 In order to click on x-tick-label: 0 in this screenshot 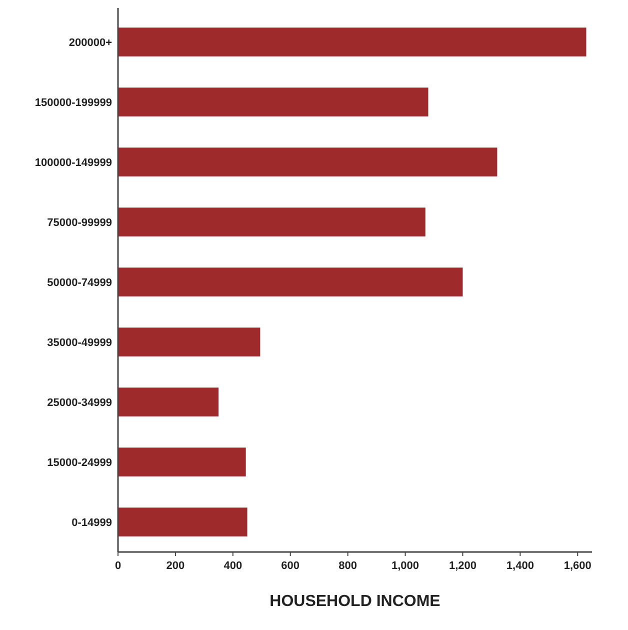, I will do `click(118, 566)`.